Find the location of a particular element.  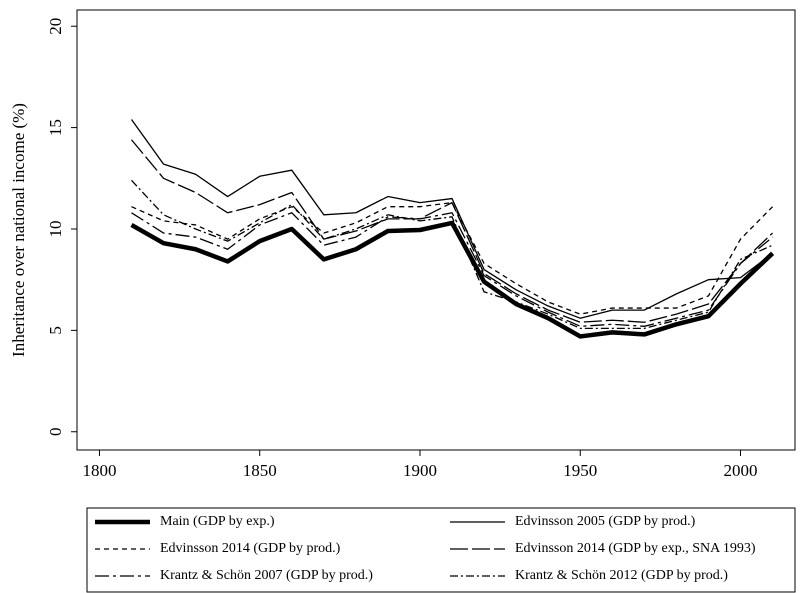

x-tick-label: 1900 is located at coordinates (420, 470).